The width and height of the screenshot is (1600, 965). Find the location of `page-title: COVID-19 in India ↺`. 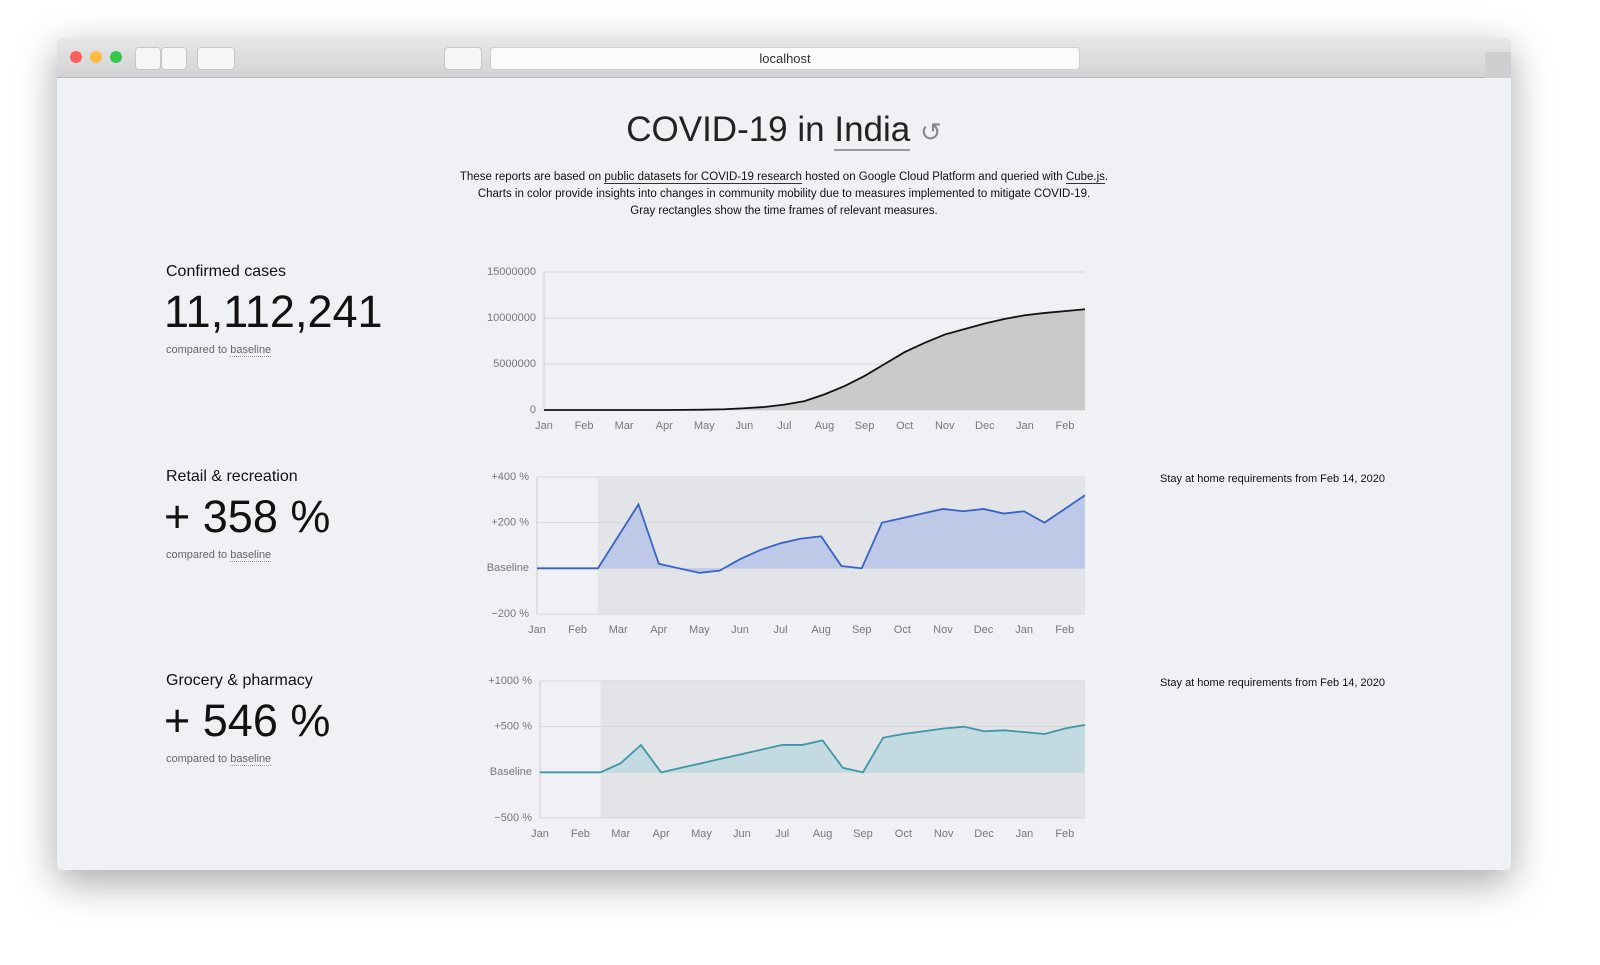

page-title: COVID-19 in India ↺ is located at coordinates (784, 130).